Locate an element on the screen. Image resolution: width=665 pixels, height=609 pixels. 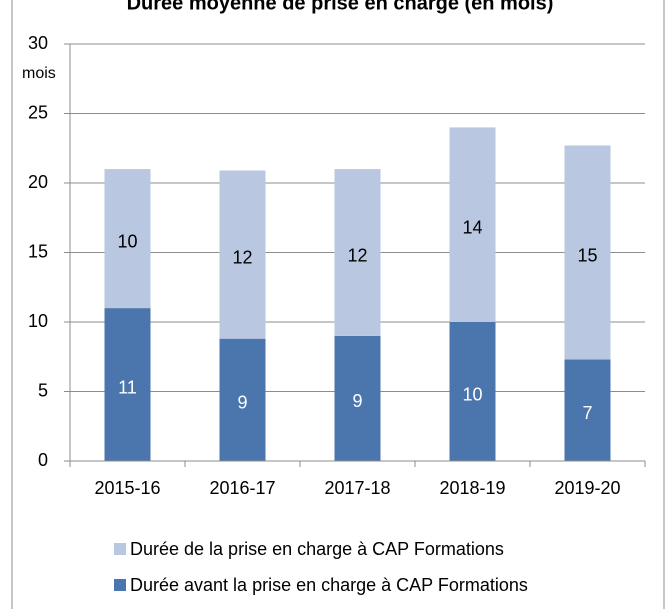
x-tick-label: 2015-16 is located at coordinates (127, 488).